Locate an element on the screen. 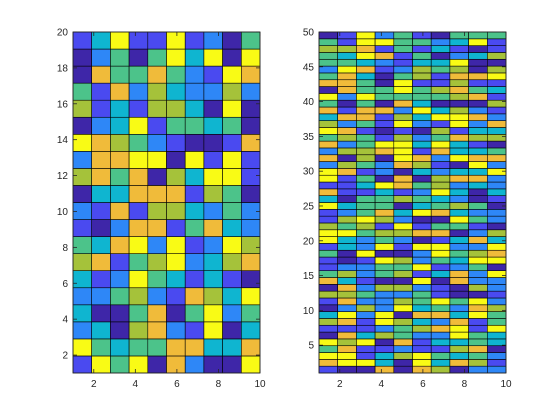  x-tick-label: 6 is located at coordinates (177, 384).